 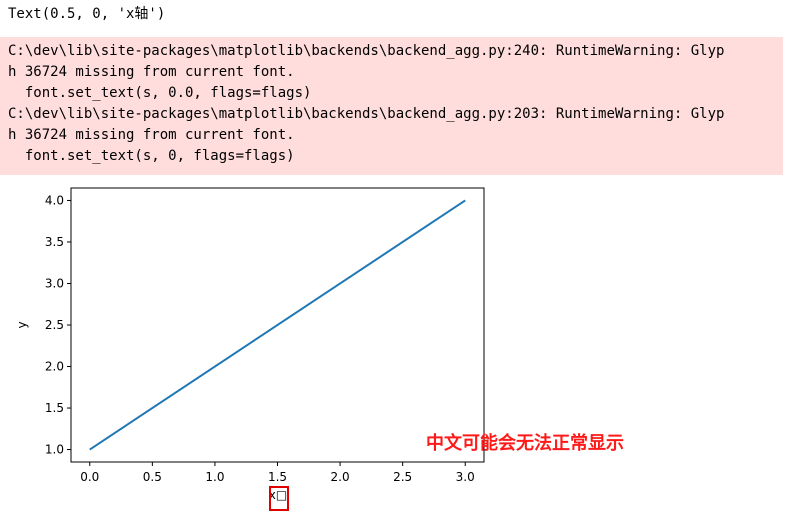 What do you see at coordinates (87, 14) in the screenshot?
I see `output-return-value: Text(0.5, 0, 'x轴')` at bounding box center [87, 14].